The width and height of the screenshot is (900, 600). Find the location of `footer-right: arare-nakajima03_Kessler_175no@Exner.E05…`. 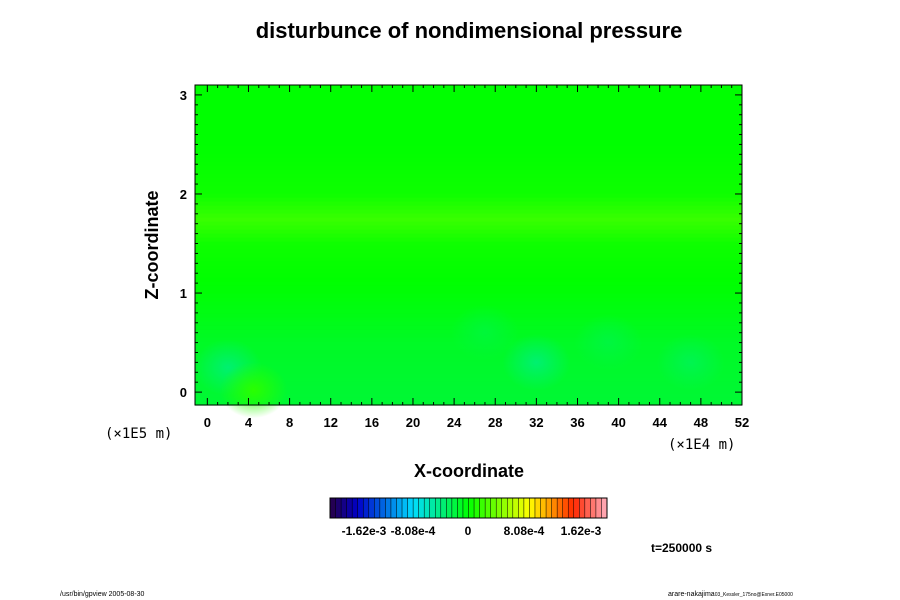

footer-right: arare-nakajima03_Kessler_175no@Exner.E05… is located at coordinates (730, 594).